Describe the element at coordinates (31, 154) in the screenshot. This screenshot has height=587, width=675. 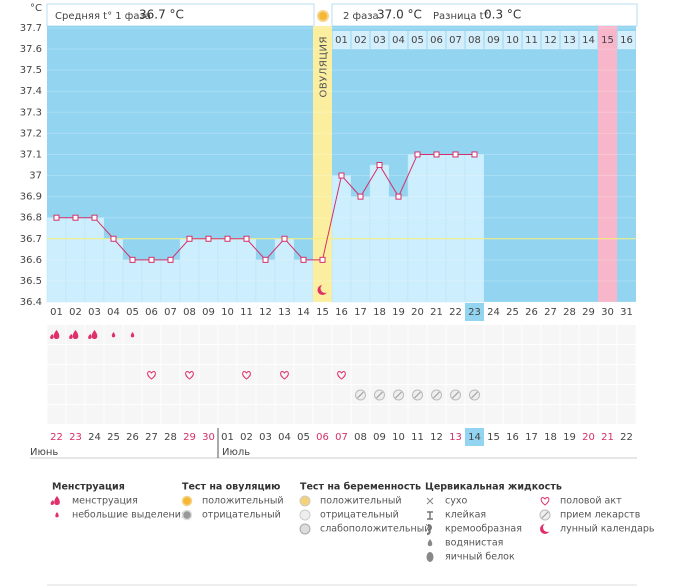
I see `y-tick-label: 37.1` at that location.